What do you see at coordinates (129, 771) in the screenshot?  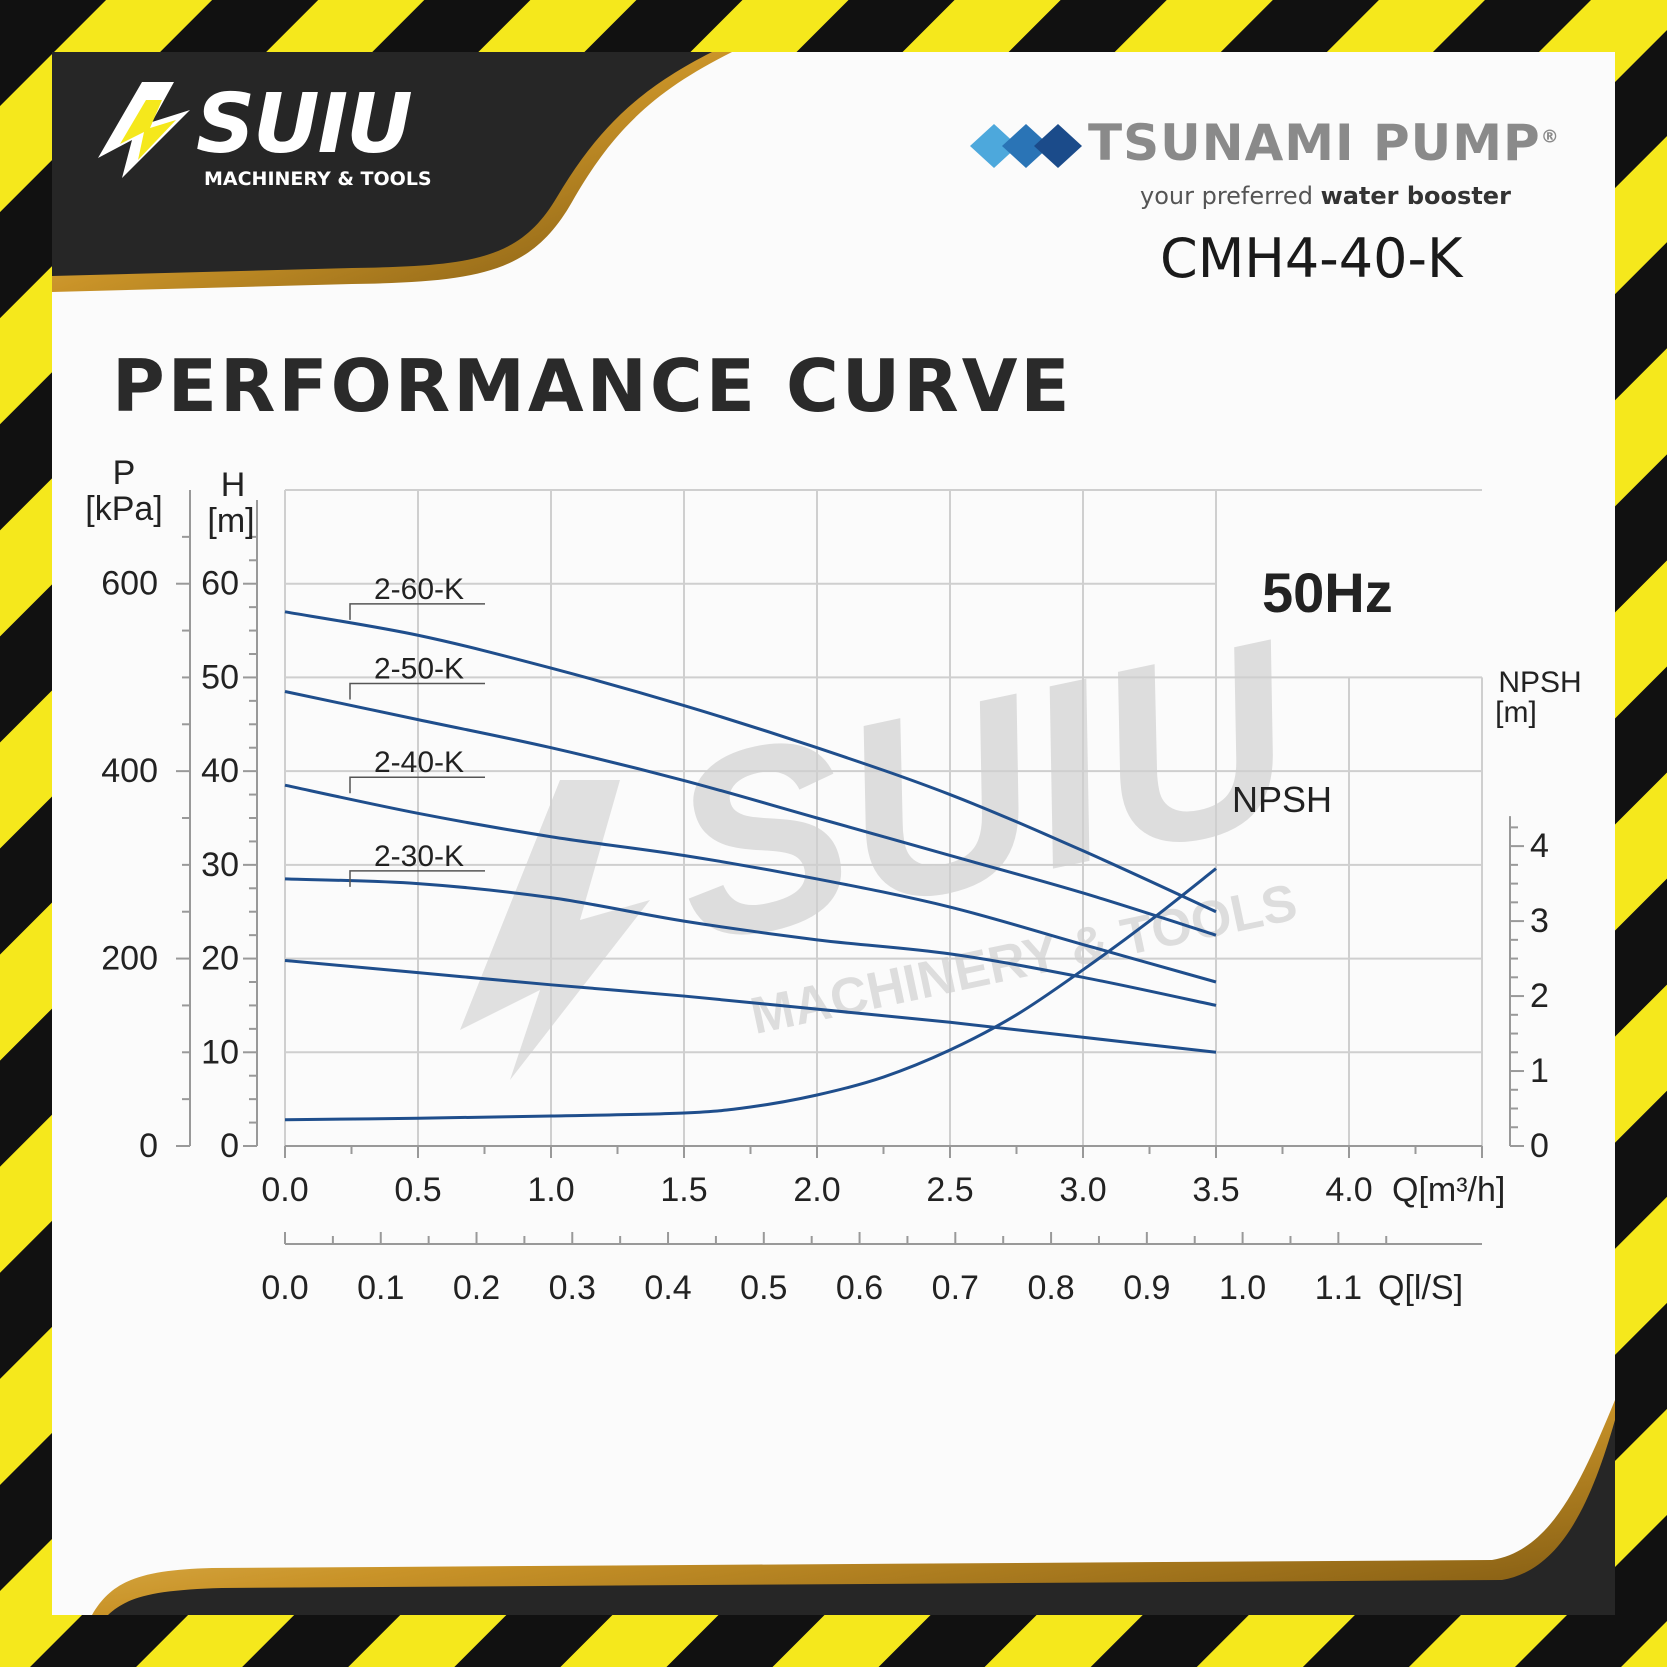 I see `pressure-tick-label: 400` at bounding box center [129, 771].